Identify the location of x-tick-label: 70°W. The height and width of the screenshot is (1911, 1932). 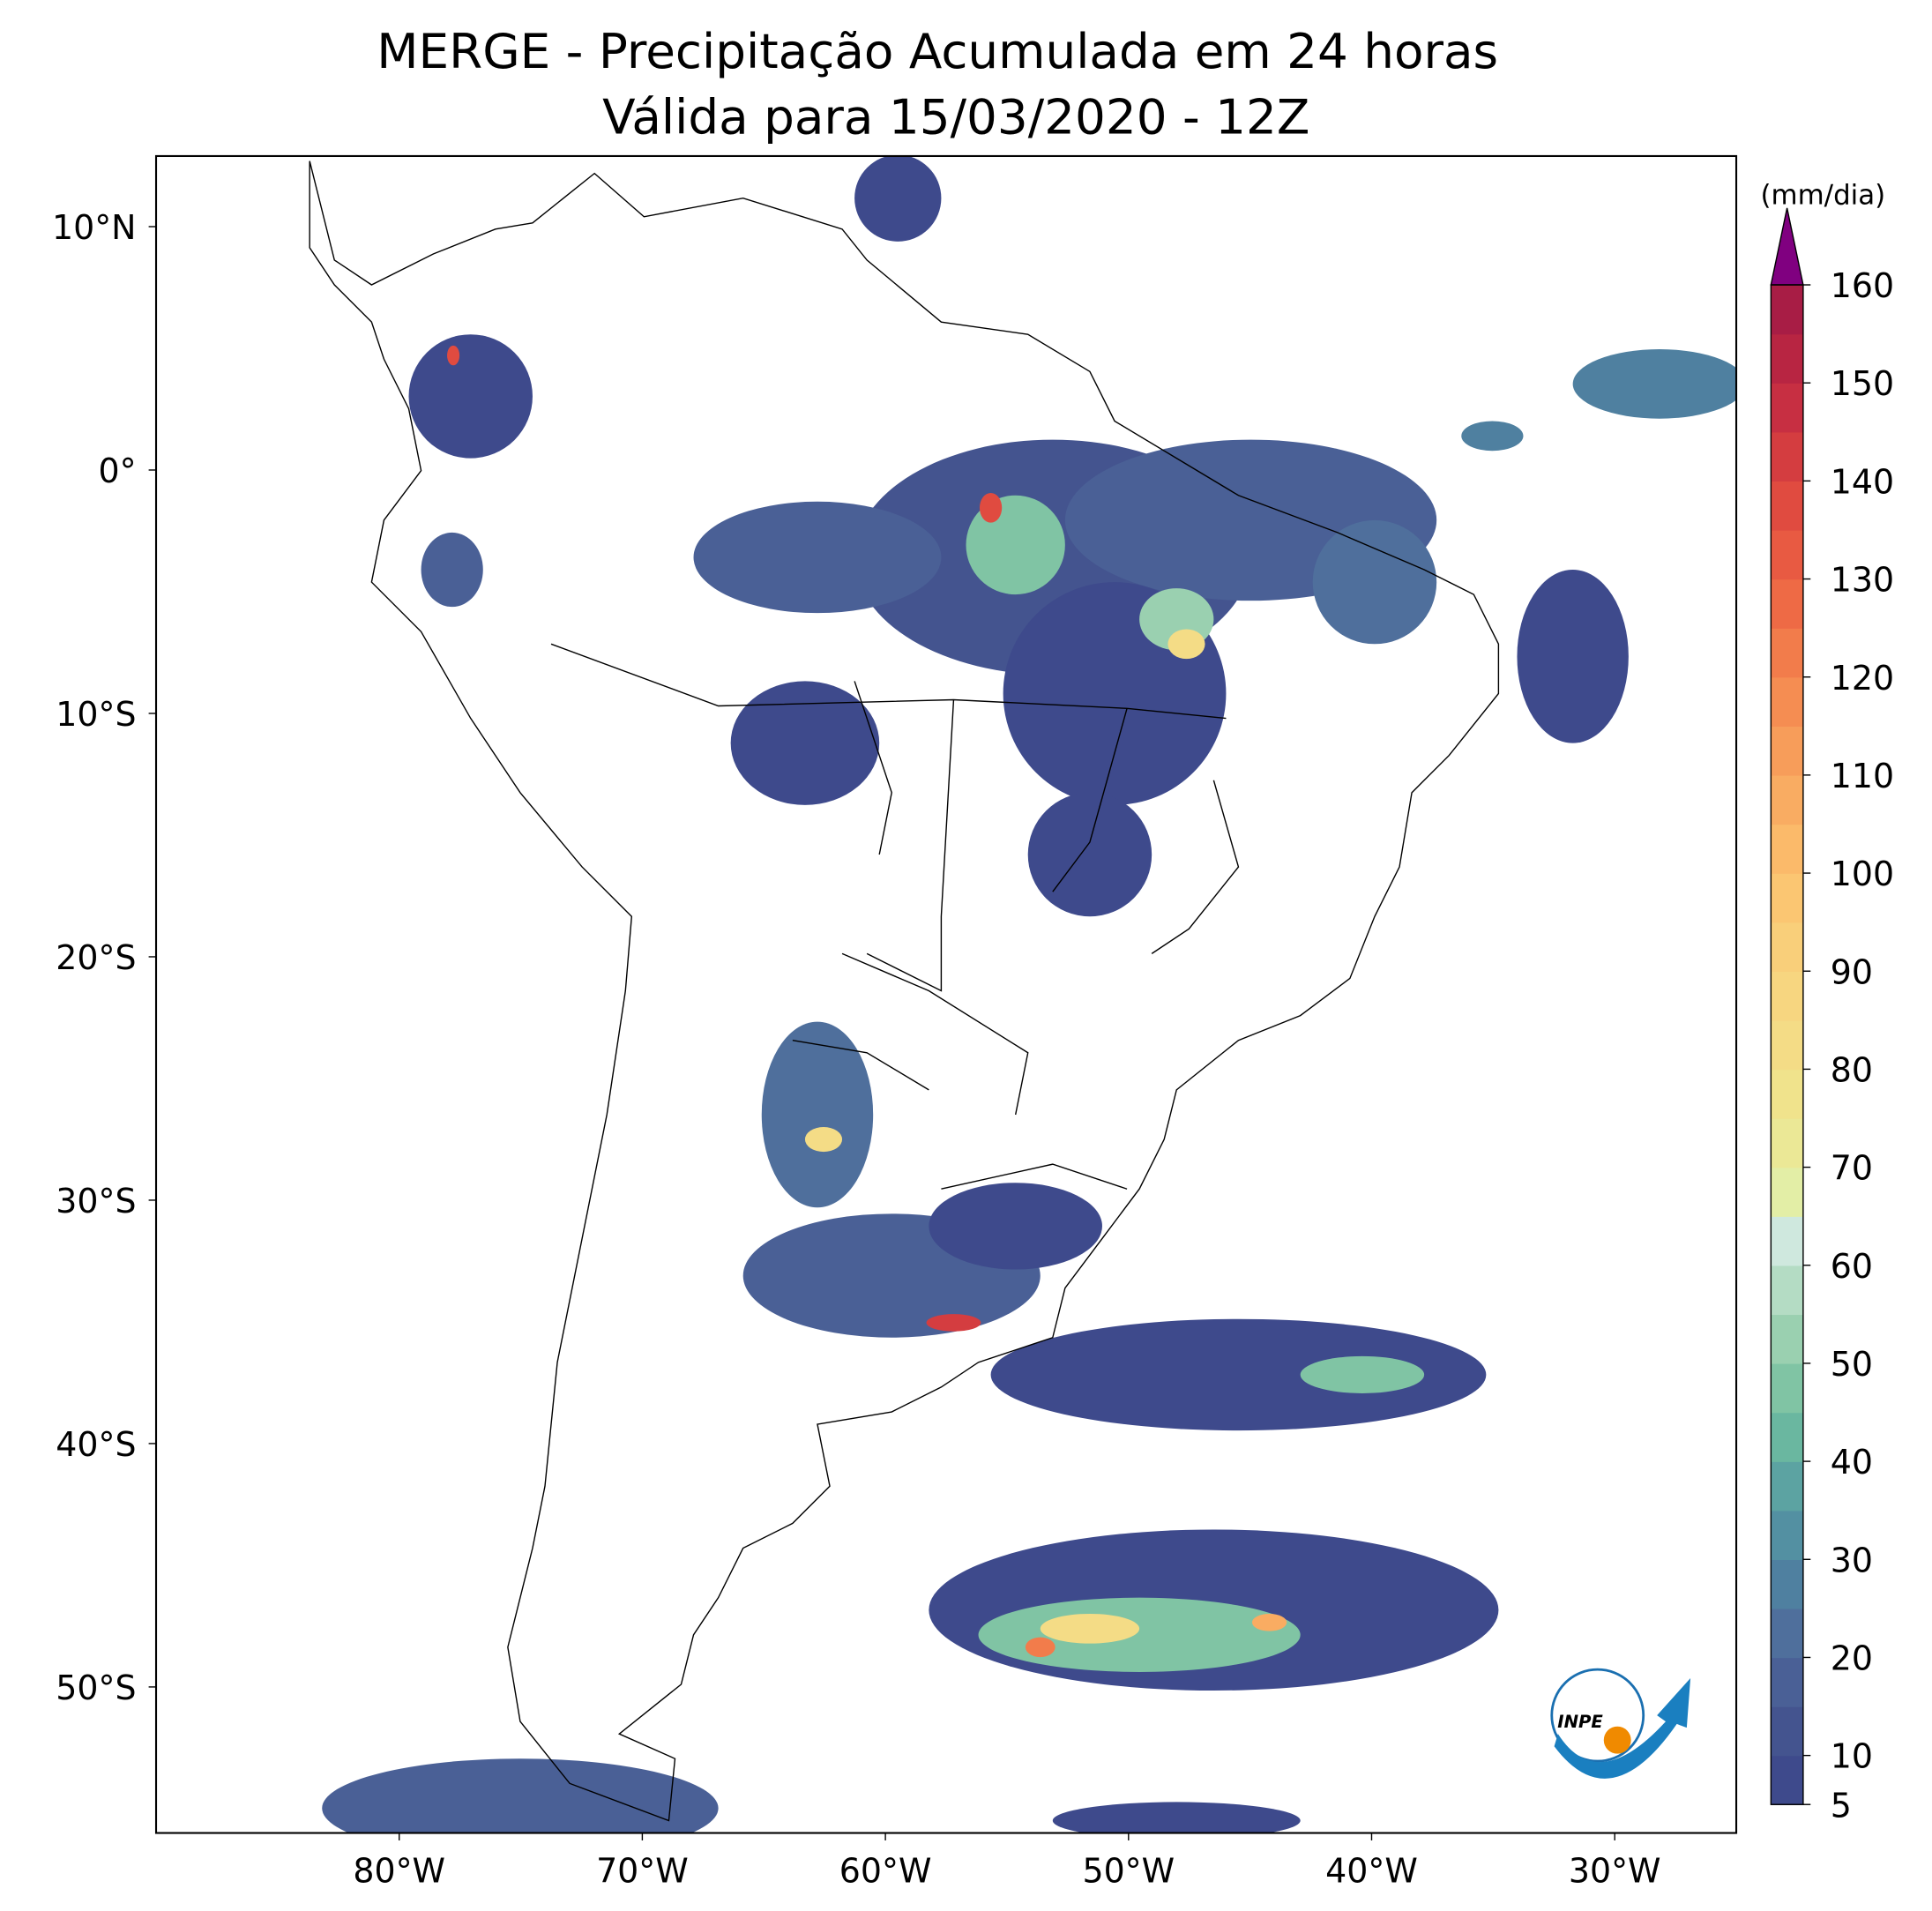
(642, 1872).